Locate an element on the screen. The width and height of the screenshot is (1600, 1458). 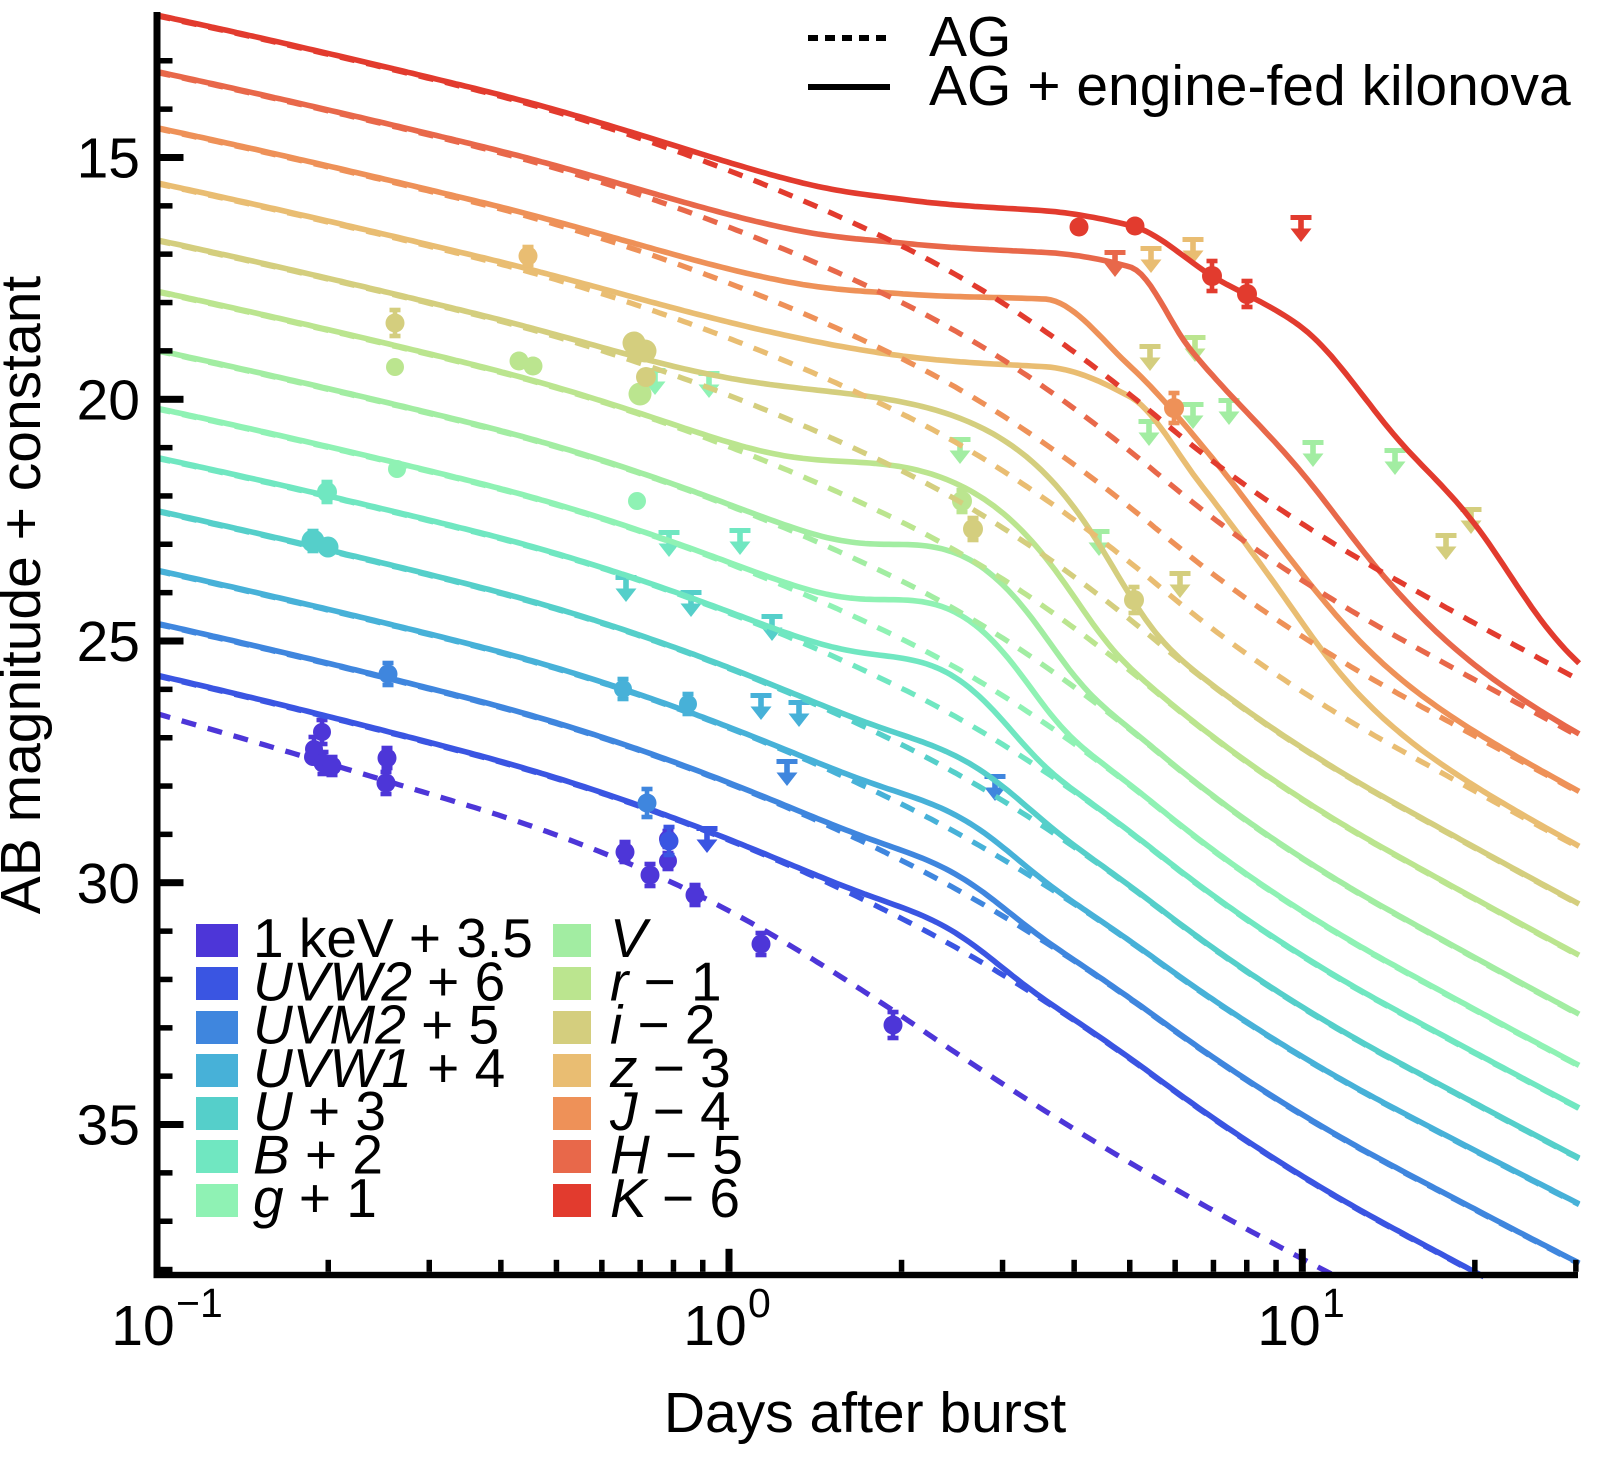
svg-text: 15 is located at coordinates (108, 159).